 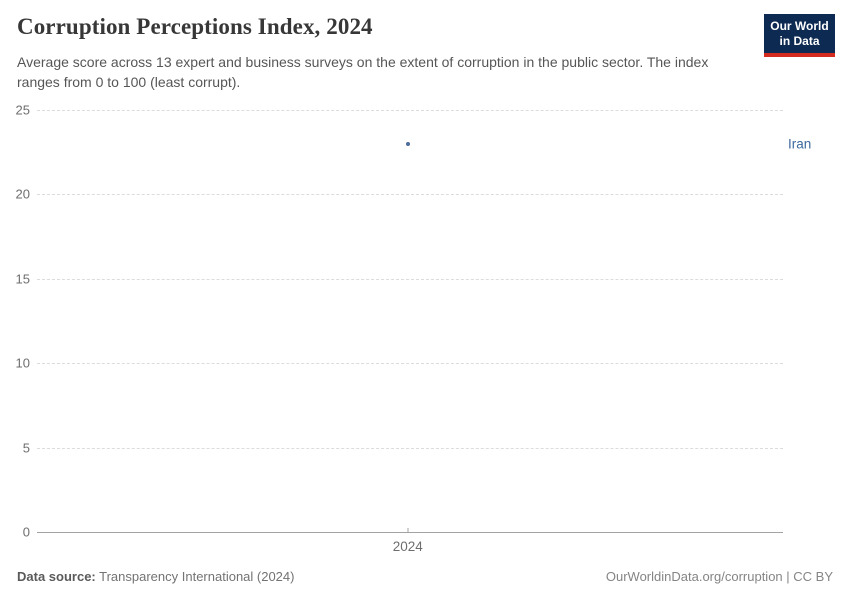 I want to click on owid-logo: Our World in Data, so click(x=799, y=35).